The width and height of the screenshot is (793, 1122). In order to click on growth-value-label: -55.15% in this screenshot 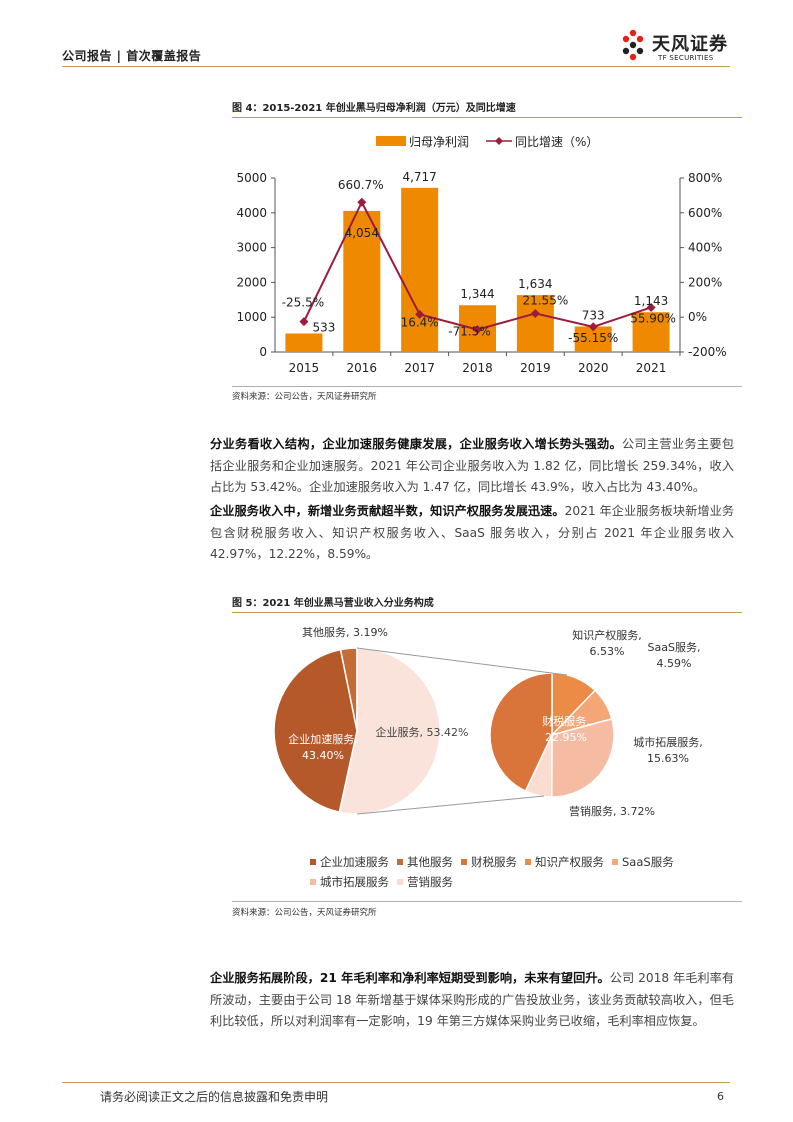, I will do `click(593, 338)`.